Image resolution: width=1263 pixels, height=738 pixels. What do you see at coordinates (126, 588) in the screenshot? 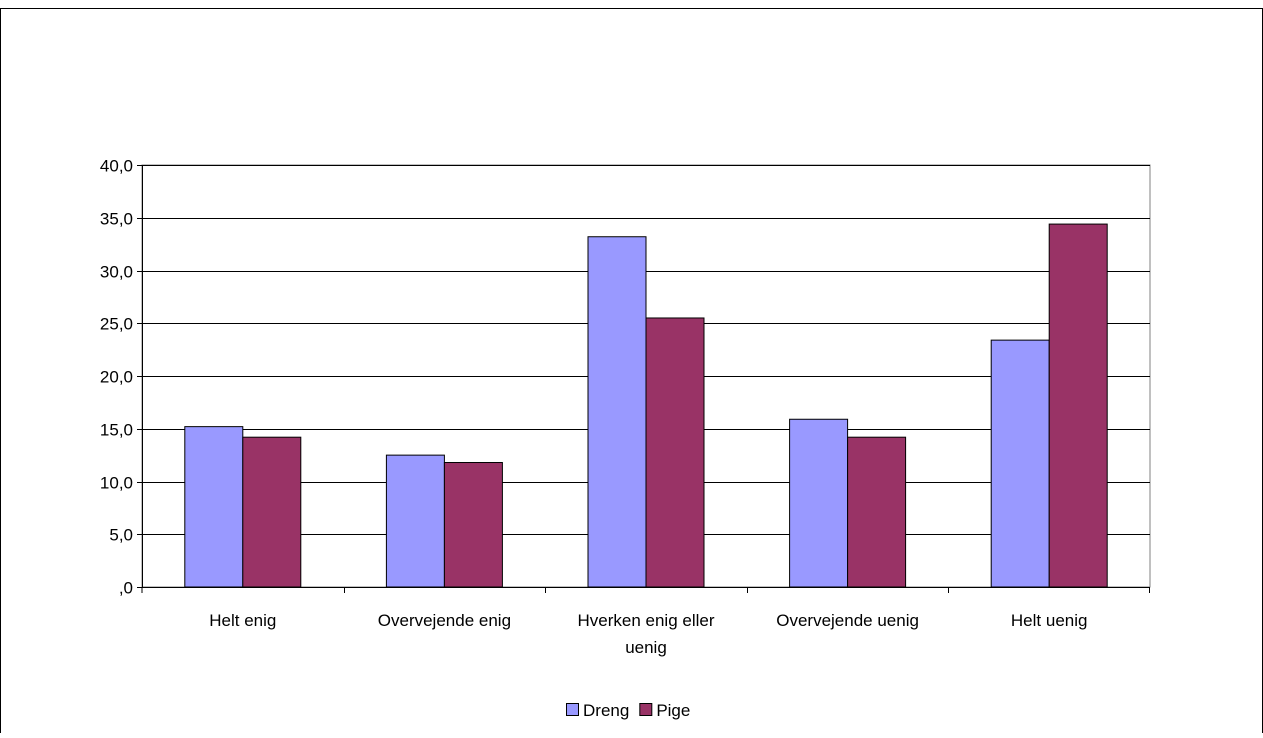
I see `y-tick-label: ,0` at bounding box center [126, 588].